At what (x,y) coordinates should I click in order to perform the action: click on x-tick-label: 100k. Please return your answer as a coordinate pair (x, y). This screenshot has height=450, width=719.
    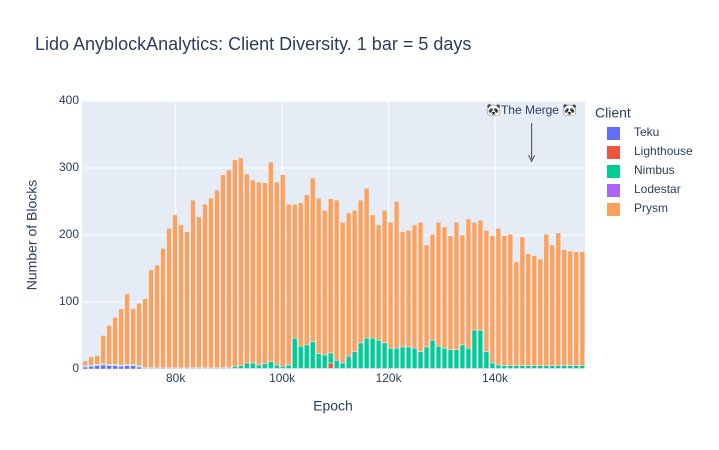
    Looking at the image, I should click on (282, 378).